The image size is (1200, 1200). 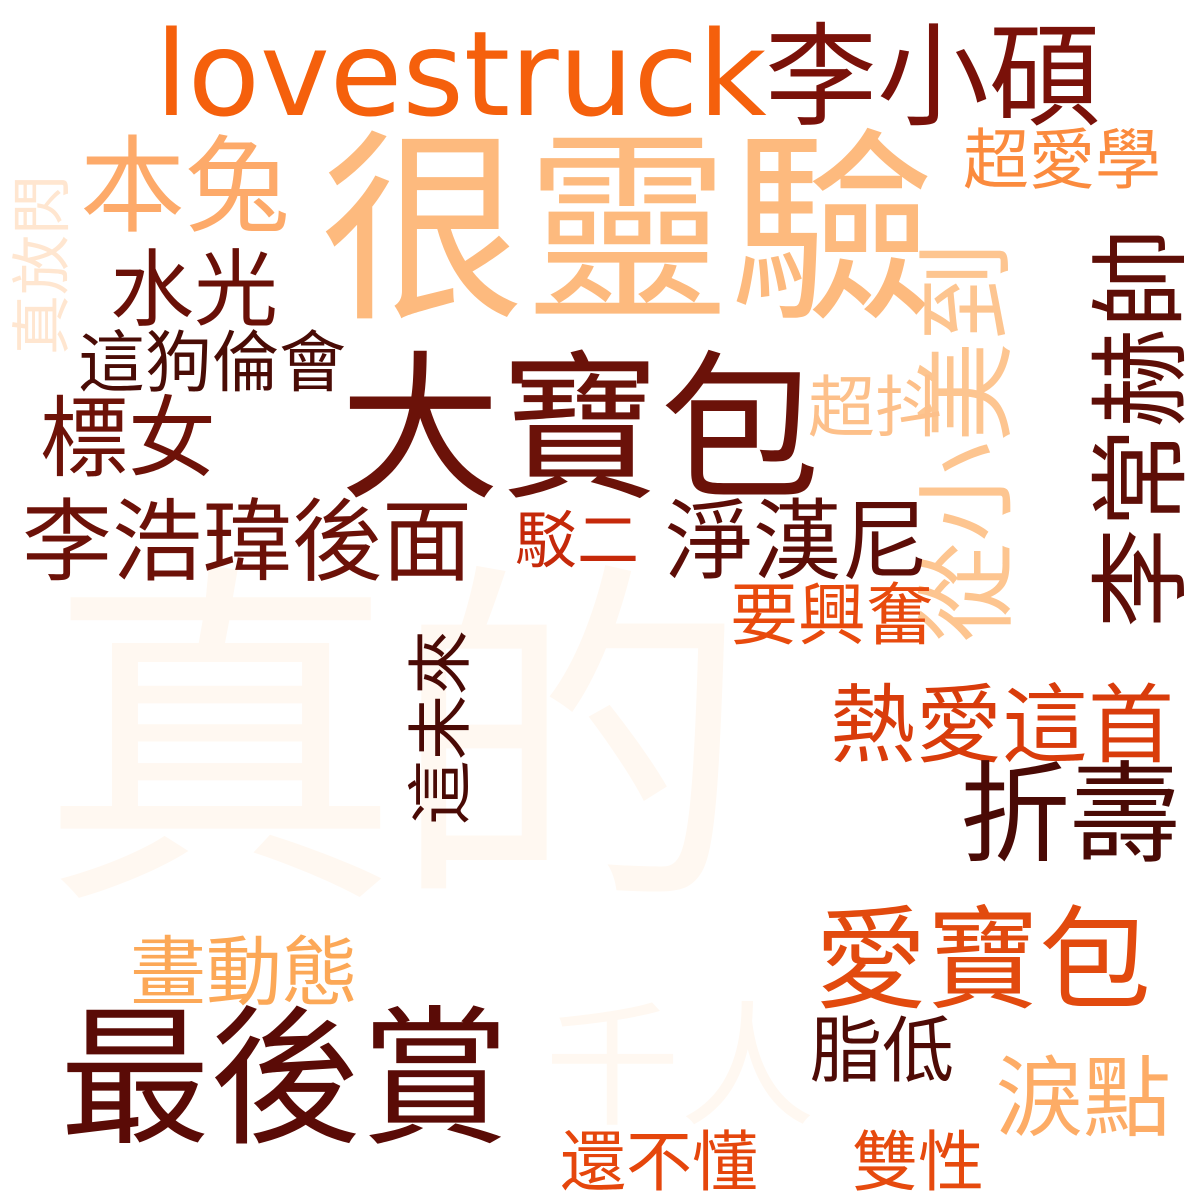 What do you see at coordinates (1083, 1098) in the screenshot?
I see `word-leidian: 淚點` at bounding box center [1083, 1098].